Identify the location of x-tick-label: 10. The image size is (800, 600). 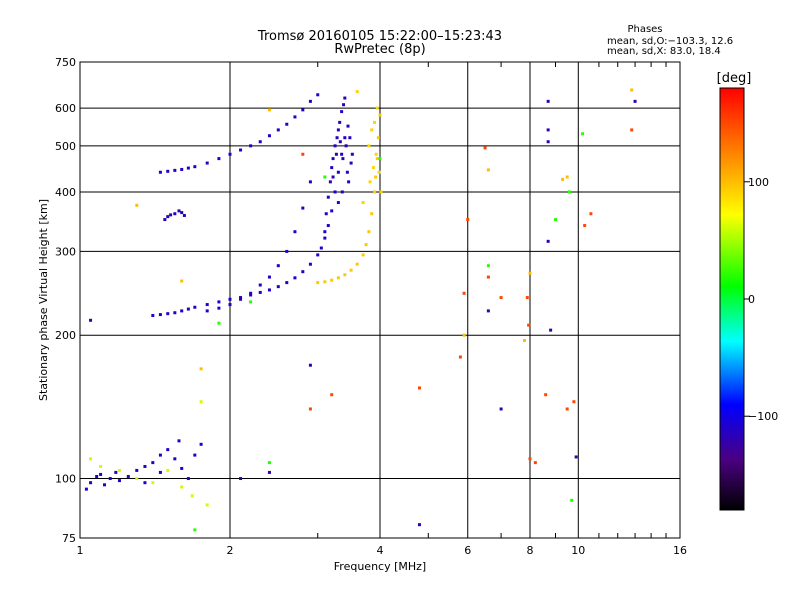
(578, 550).